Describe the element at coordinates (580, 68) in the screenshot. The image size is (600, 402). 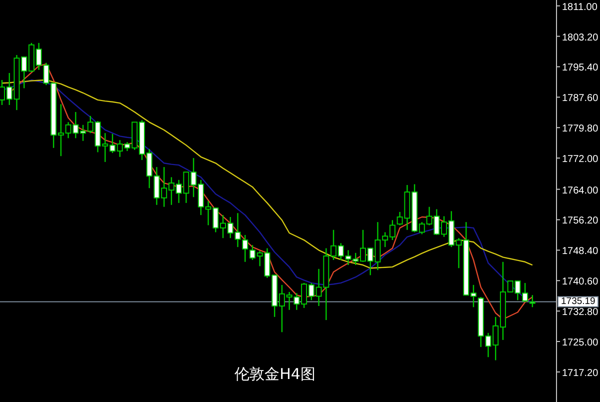
I see `y-tick-label: 1795.40` at that location.